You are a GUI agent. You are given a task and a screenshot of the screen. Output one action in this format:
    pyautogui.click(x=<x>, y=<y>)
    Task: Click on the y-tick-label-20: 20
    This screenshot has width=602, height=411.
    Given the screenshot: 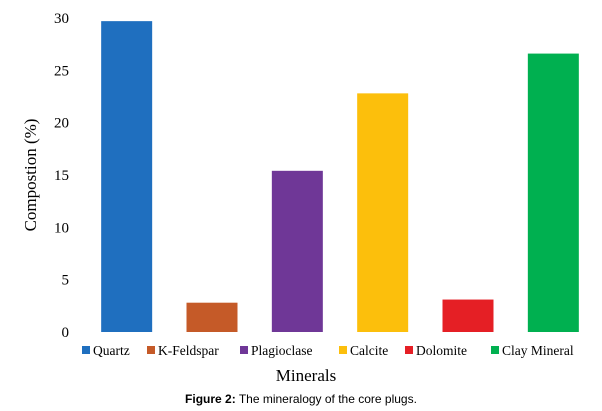 What is the action you would take?
    pyautogui.click(x=61, y=124)
    